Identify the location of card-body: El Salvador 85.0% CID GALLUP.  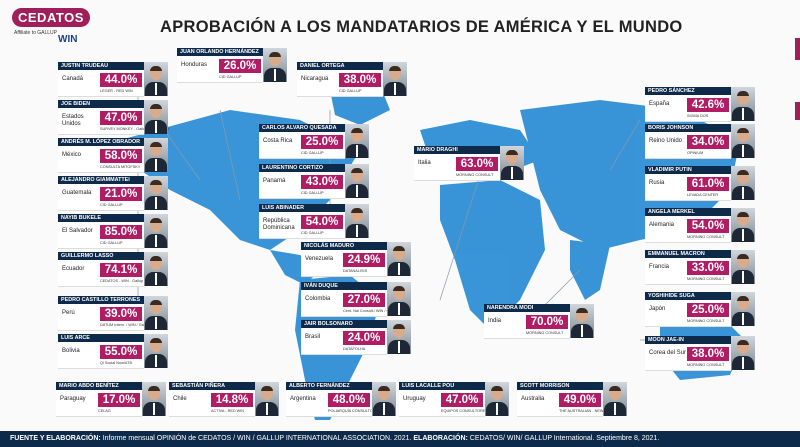
(101, 235).